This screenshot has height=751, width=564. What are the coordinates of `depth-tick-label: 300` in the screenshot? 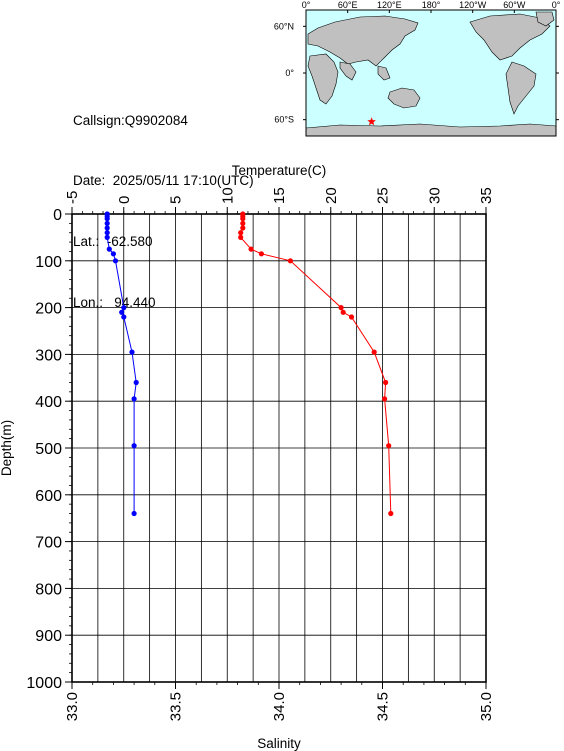 It's located at (48, 355).